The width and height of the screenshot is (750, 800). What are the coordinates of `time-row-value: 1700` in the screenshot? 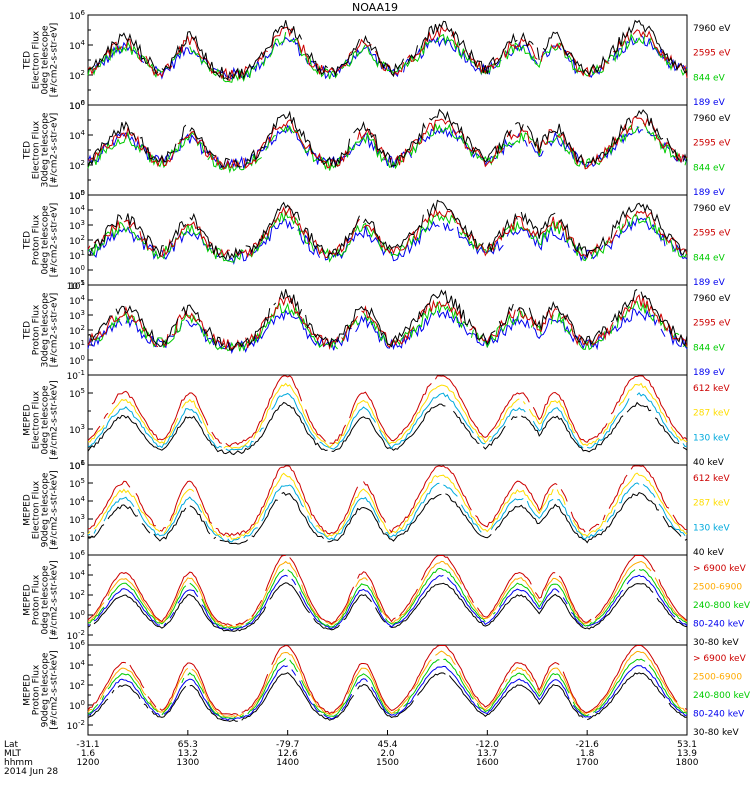 It's located at (587, 763).